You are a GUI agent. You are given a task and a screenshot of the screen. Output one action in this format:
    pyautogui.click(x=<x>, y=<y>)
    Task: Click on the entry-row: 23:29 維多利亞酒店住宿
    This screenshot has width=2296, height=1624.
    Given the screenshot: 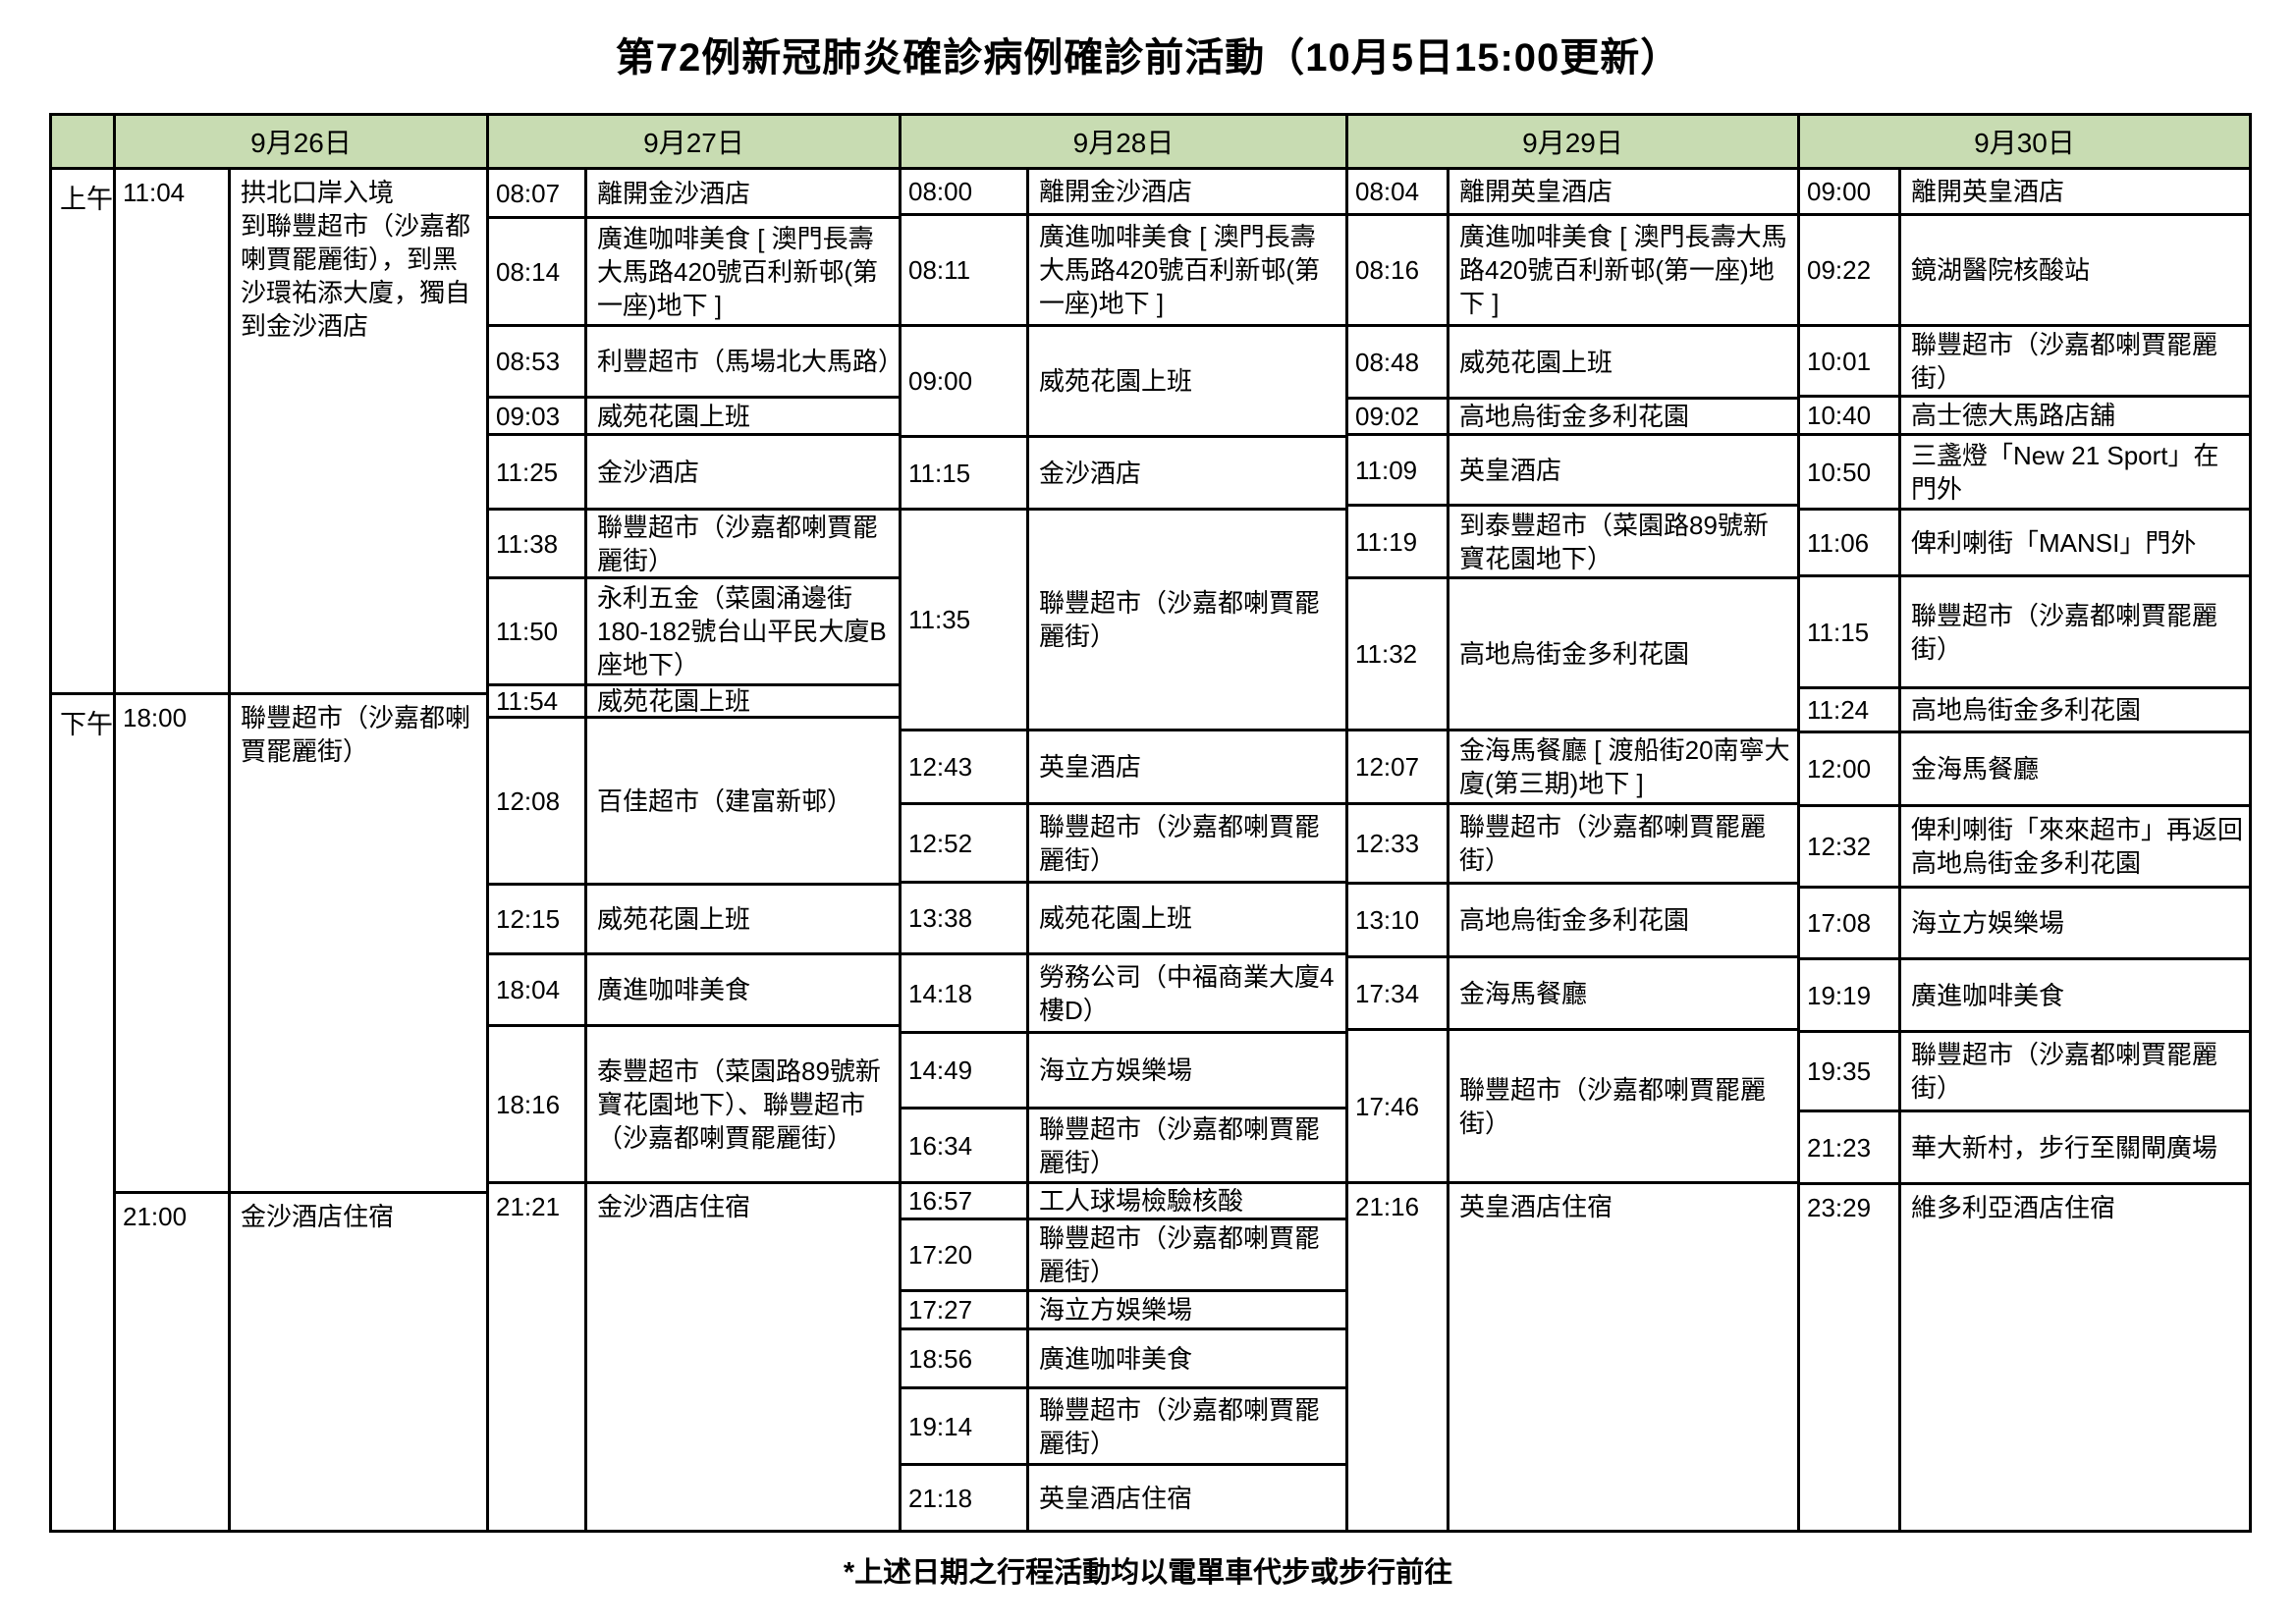 What is the action you would take?
    pyautogui.click(x=2026, y=1359)
    